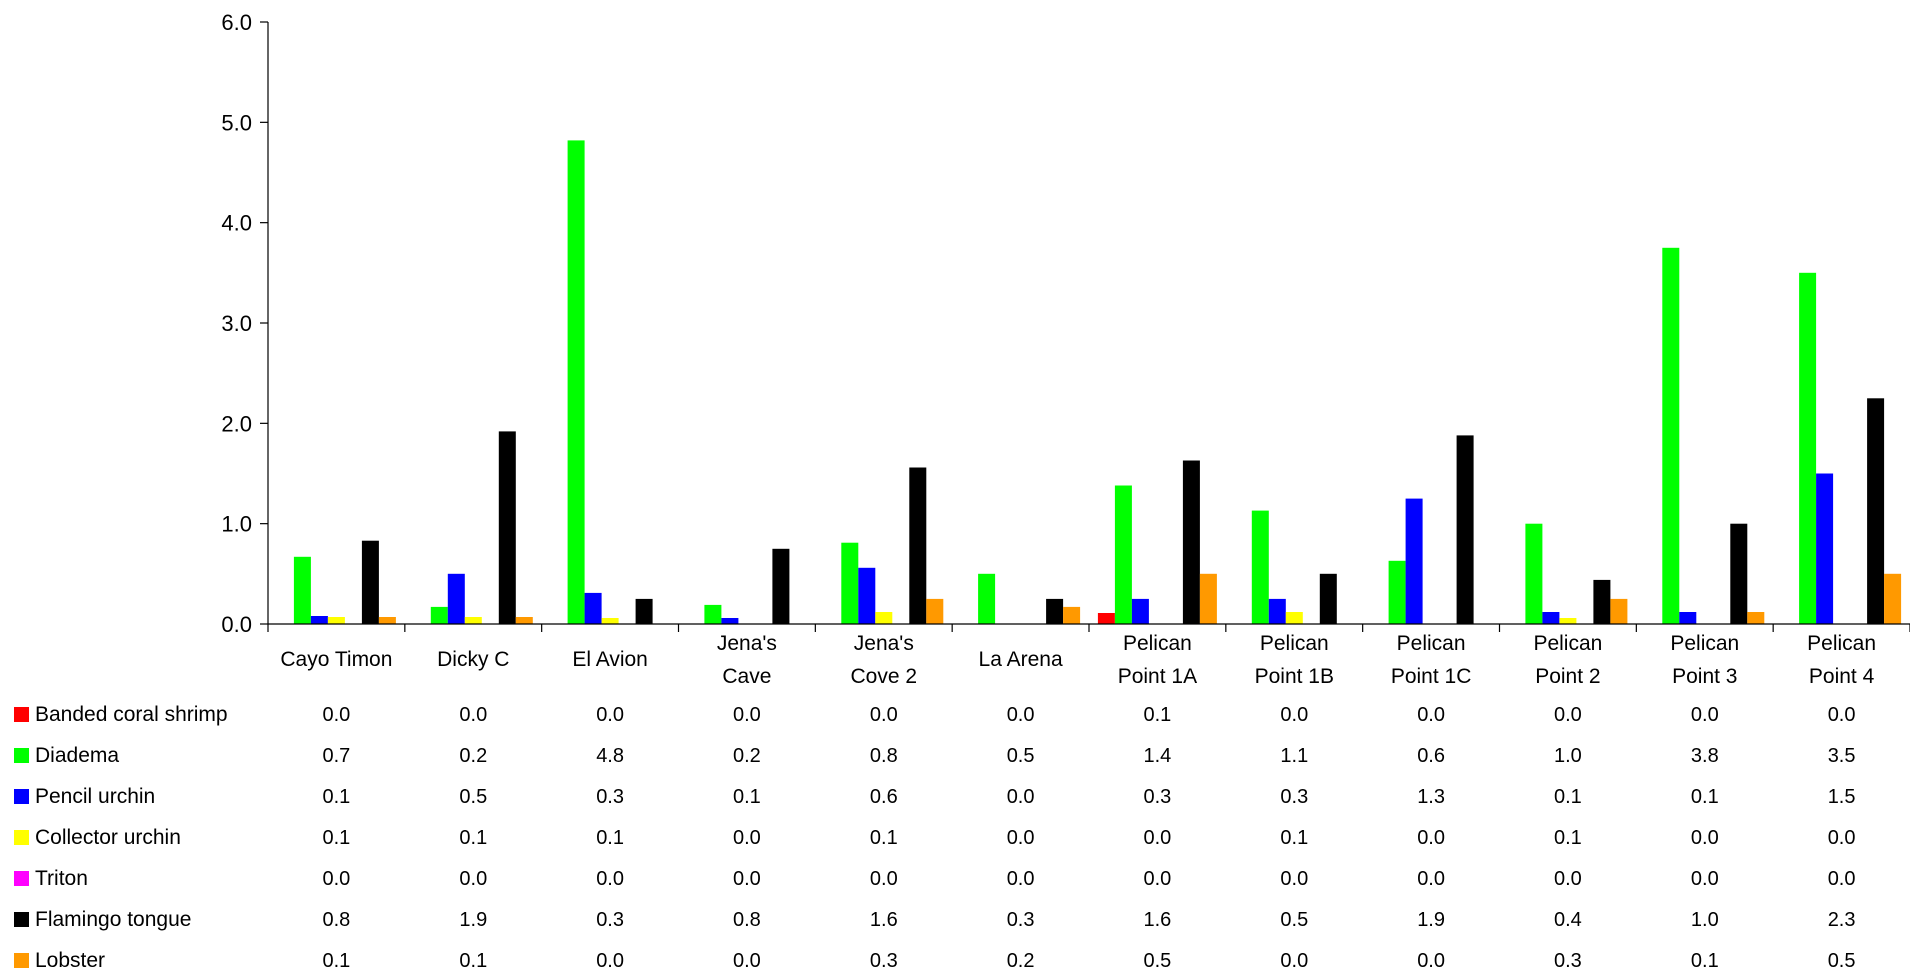  I want to click on table-cell: 1.5, so click(1842, 797).